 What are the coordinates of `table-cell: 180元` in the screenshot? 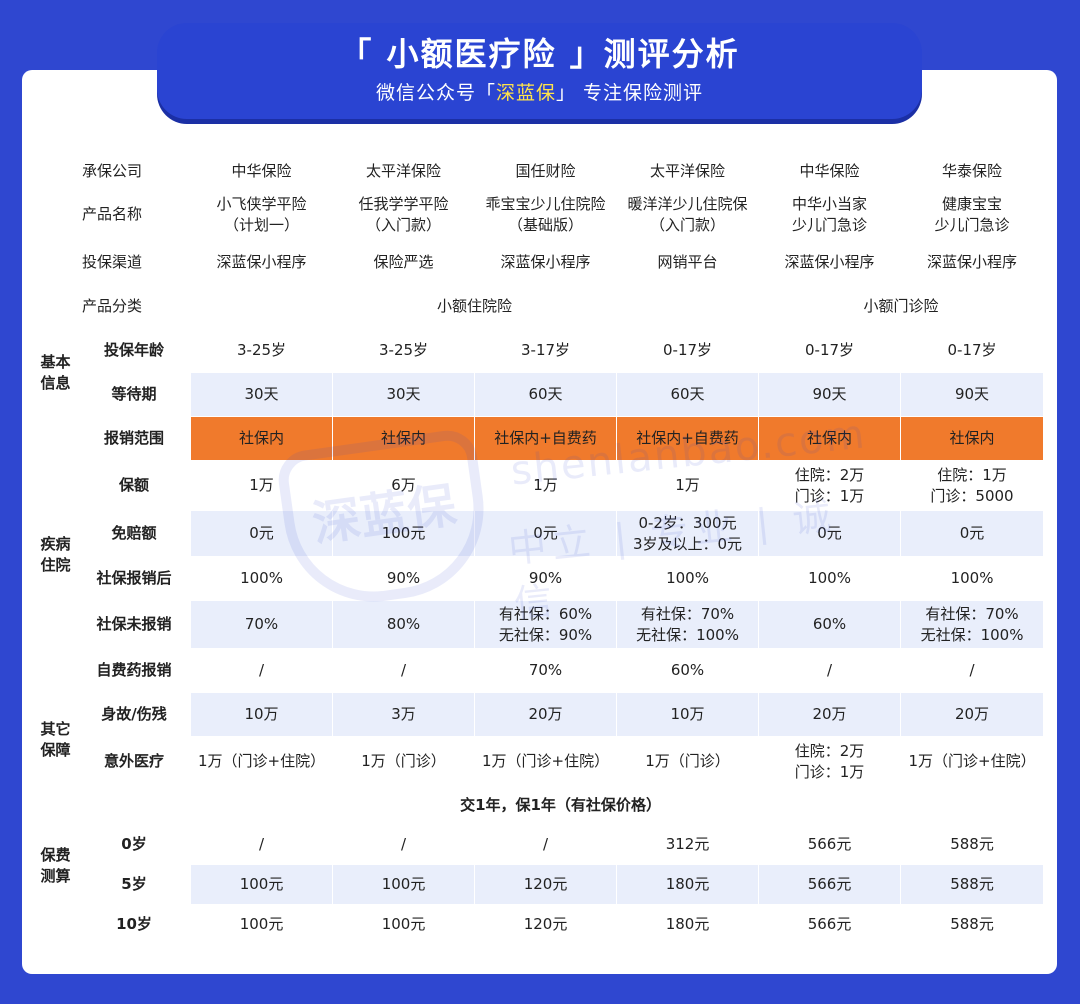 It's located at (688, 884).